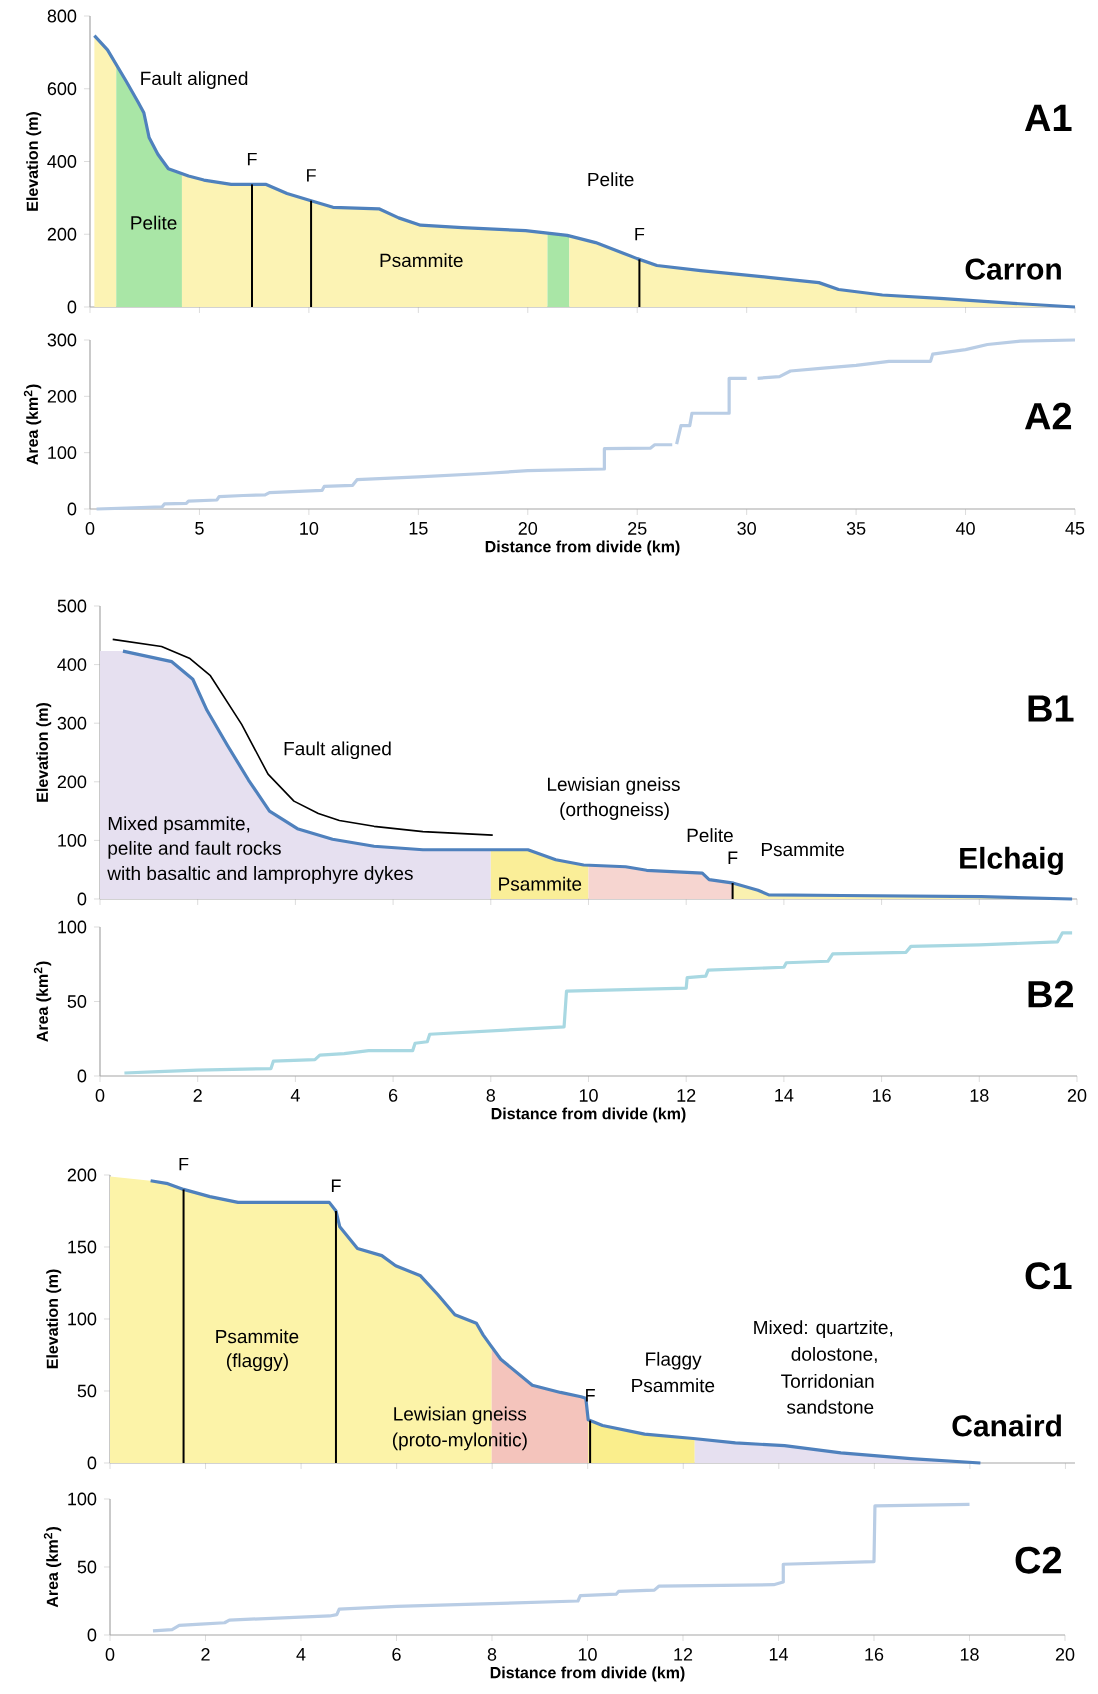  What do you see at coordinates (82, 1247) in the screenshot?
I see `y-tick-label: 150` at bounding box center [82, 1247].